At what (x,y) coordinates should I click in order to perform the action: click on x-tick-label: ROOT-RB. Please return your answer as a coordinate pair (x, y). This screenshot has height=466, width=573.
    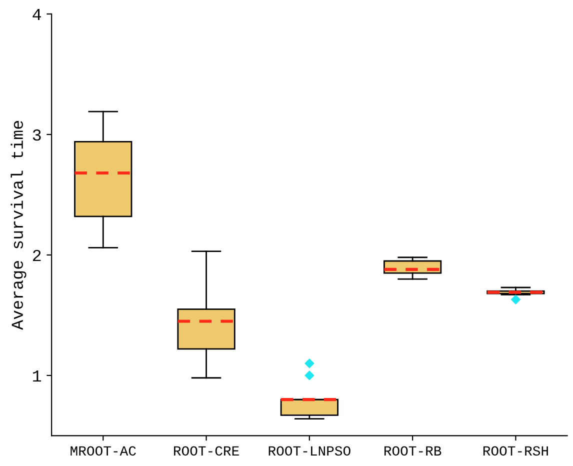
    Looking at the image, I should click on (413, 451).